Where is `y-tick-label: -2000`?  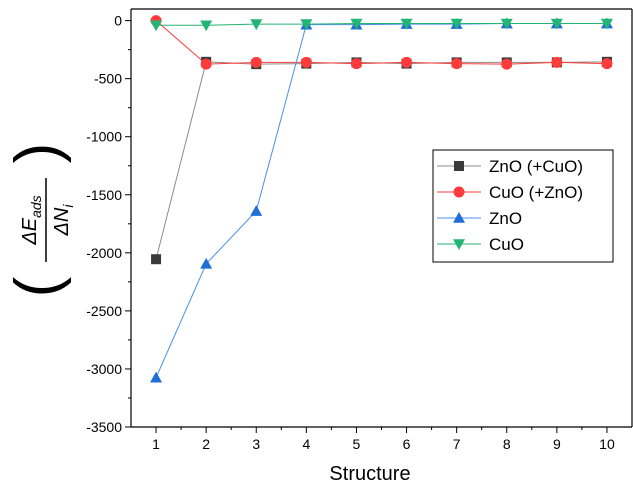
y-tick-label: -2000 is located at coordinates (104, 253).